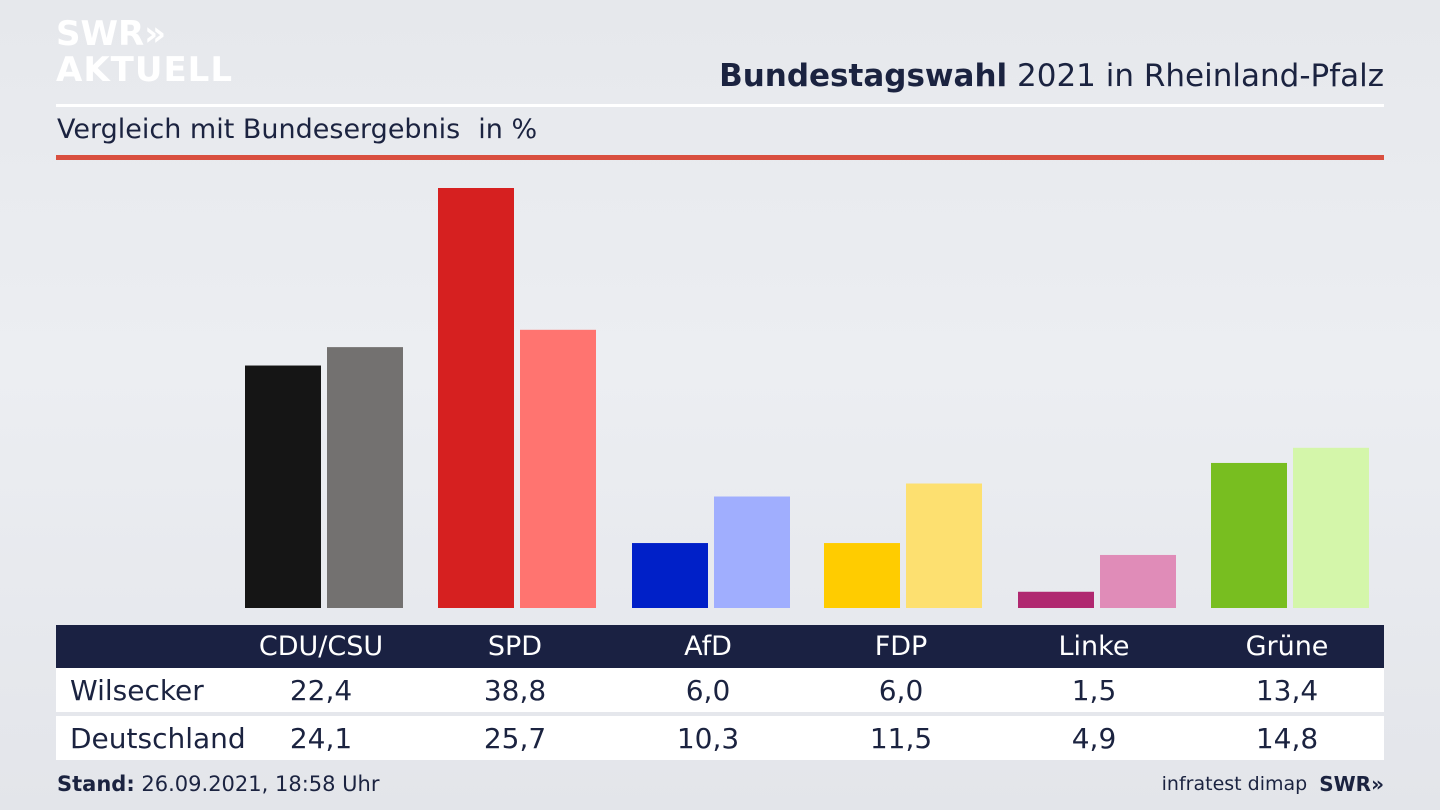 This screenshot has height=810, width=1440. Describe the element at coordinates (1249, 535) in the screenshot. I see `bar-wilsecker-gr-ne` at that location.